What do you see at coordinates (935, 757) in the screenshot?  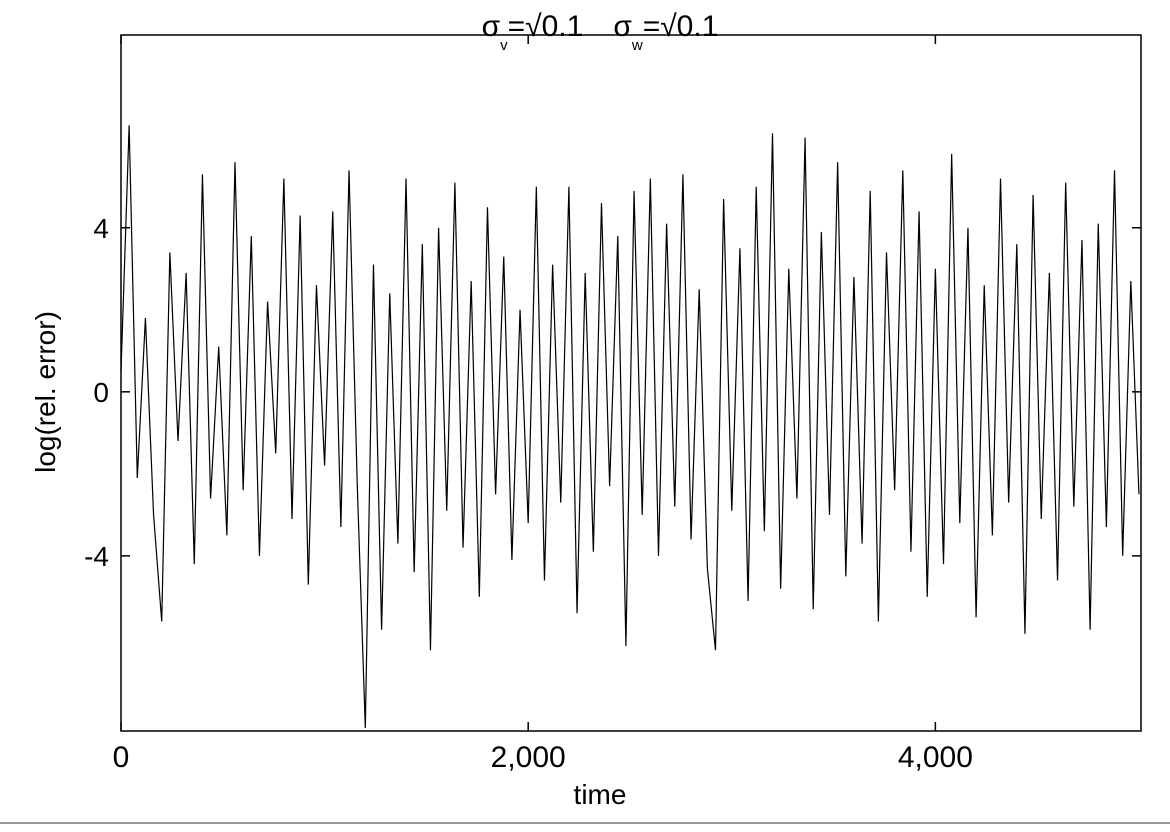 I see `x-tick-label: 4,000` at bounding box center [935, 757].